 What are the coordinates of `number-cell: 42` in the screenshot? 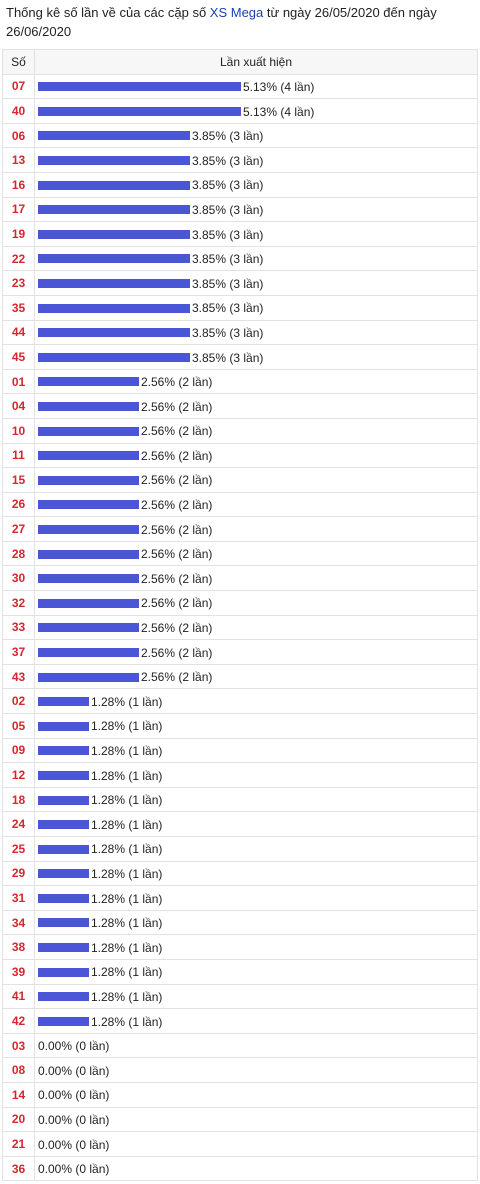 It's located at (18, 1021).